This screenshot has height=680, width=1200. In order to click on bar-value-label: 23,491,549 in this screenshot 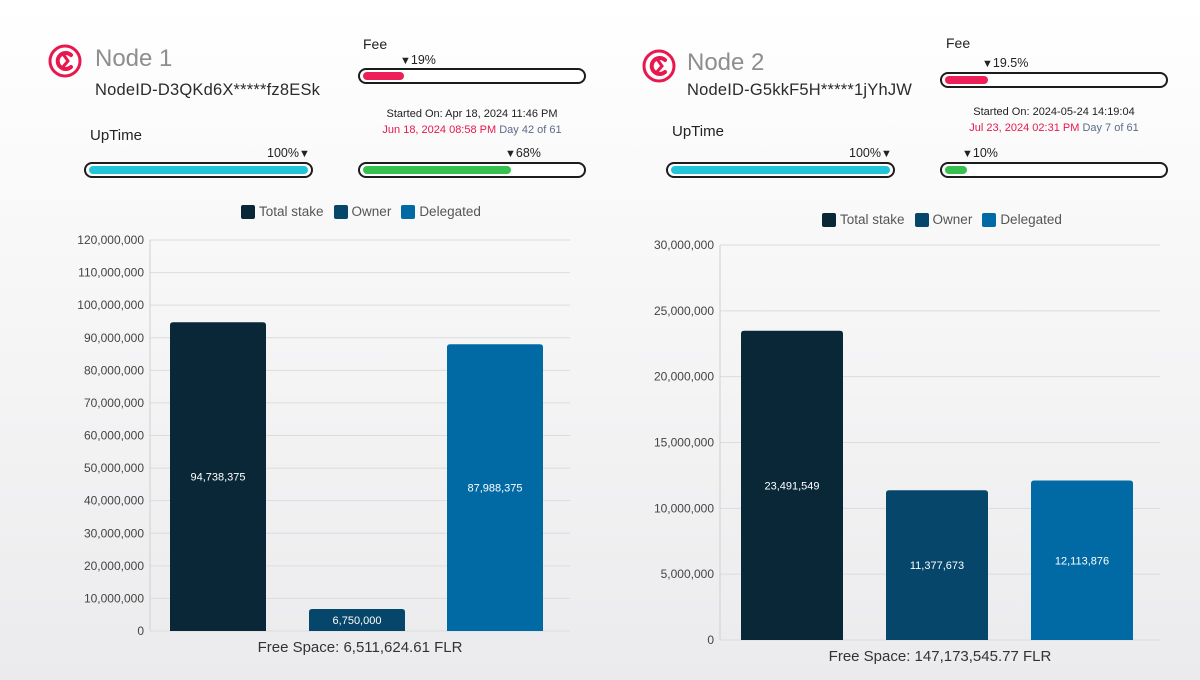, I will do `click(791, 486)`.